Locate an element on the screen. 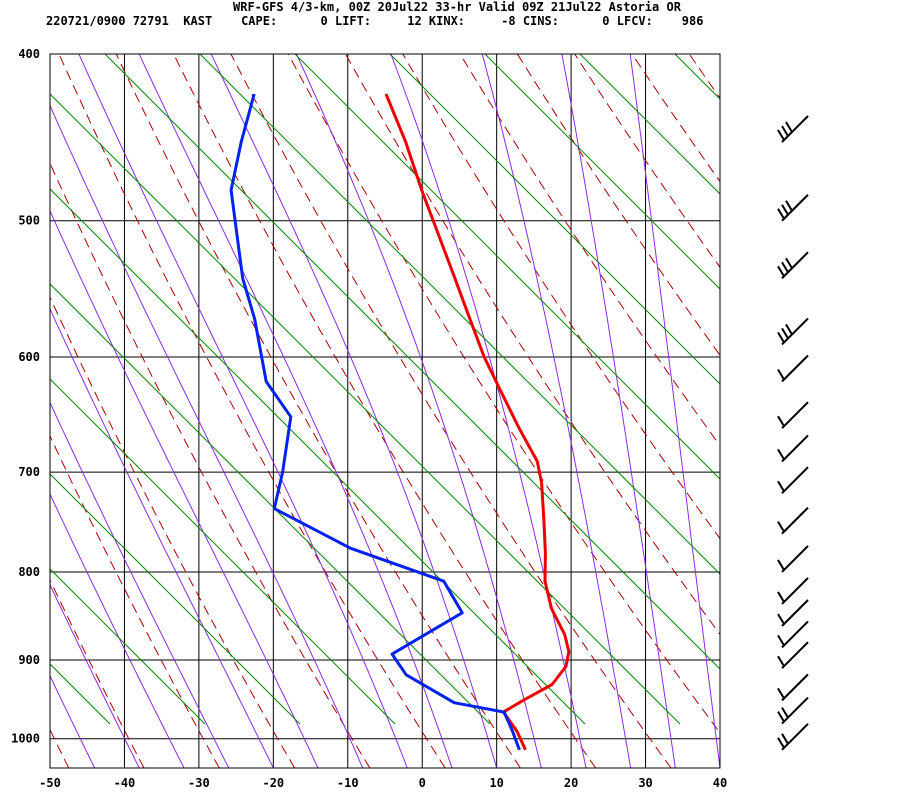  y-tick-label: 500 is located at coordinates (29, 221).